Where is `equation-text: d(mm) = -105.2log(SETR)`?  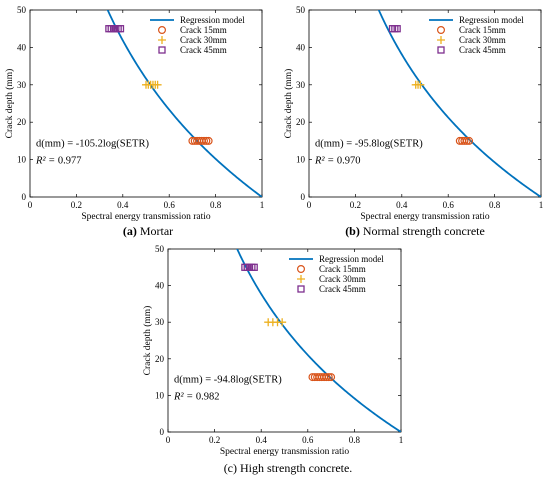
equation-text: d(mm) = -105.2log(SETR) is located at coordinates (92, 144).